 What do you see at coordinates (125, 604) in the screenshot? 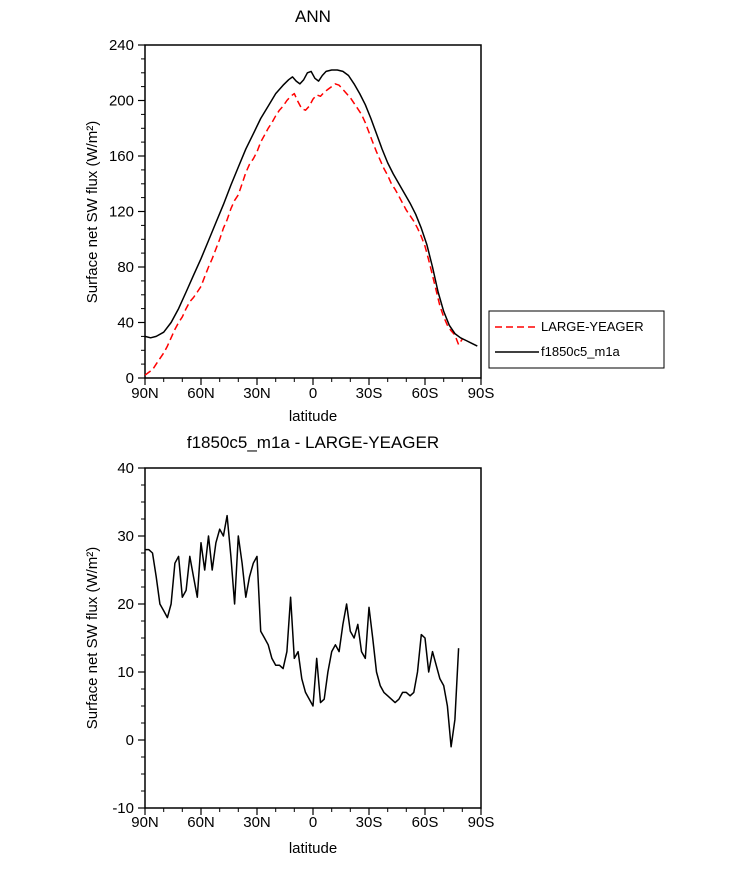
I see `y-tick-label: 20` at bounding box center [125, 604].